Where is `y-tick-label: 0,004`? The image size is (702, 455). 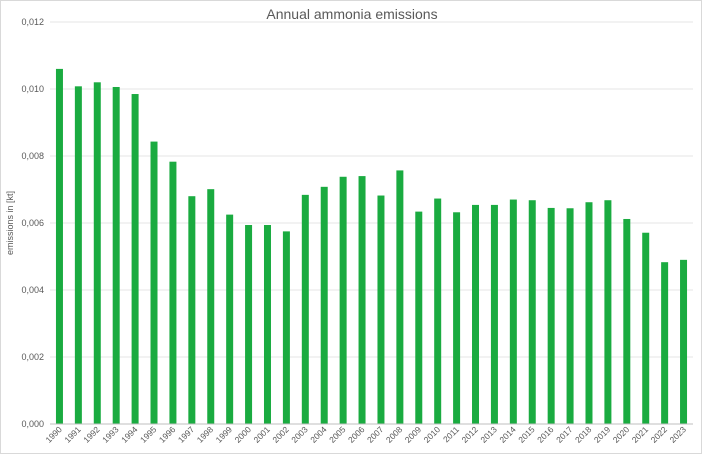
y-tick-label: 0,004 is located at coordinates (32, 290).